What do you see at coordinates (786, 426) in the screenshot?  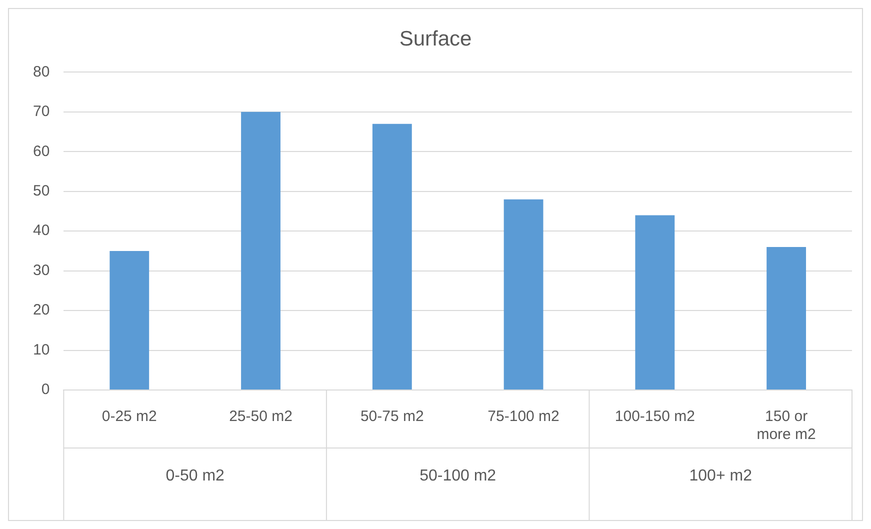 I see `x-tick-label: 150 or more m2` at bounding box center [786, 426].